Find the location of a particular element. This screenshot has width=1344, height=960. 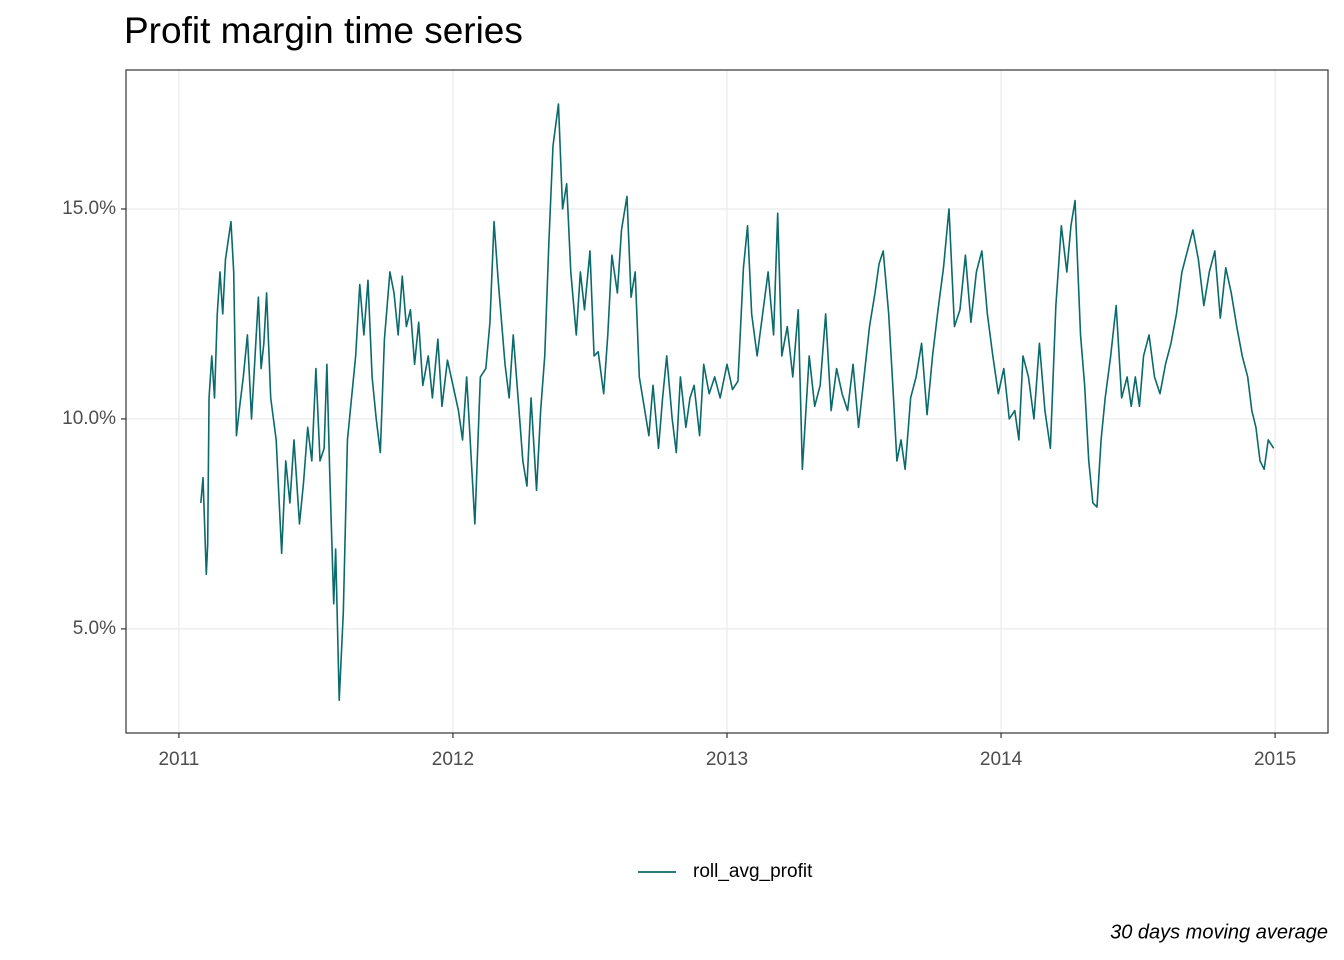

y-tick-label: 15.0% is located at coordinates (89, 208).